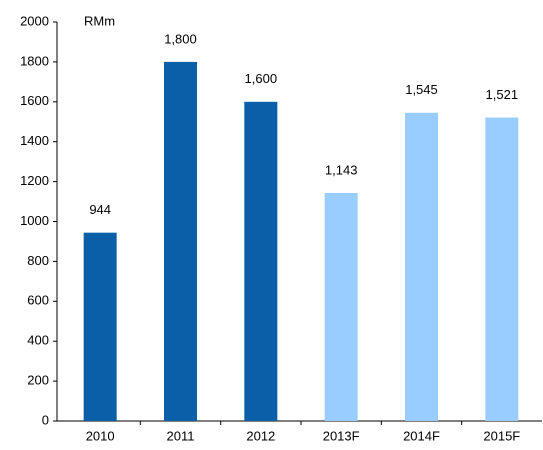 The width and height of the screenshot is (543, 450). I want to click on y-tick-label: 1000, so click(34, 220).